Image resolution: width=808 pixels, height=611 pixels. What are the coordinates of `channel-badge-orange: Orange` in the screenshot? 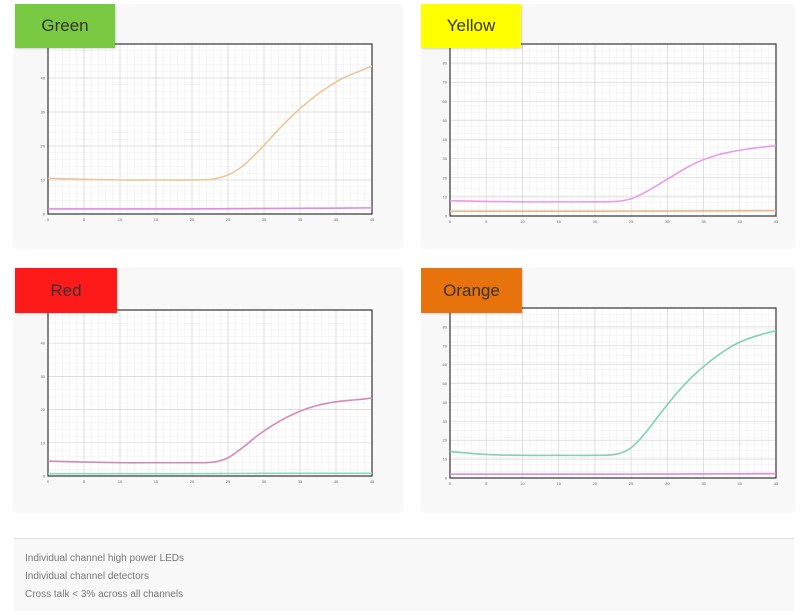 It's located at (471, 290).